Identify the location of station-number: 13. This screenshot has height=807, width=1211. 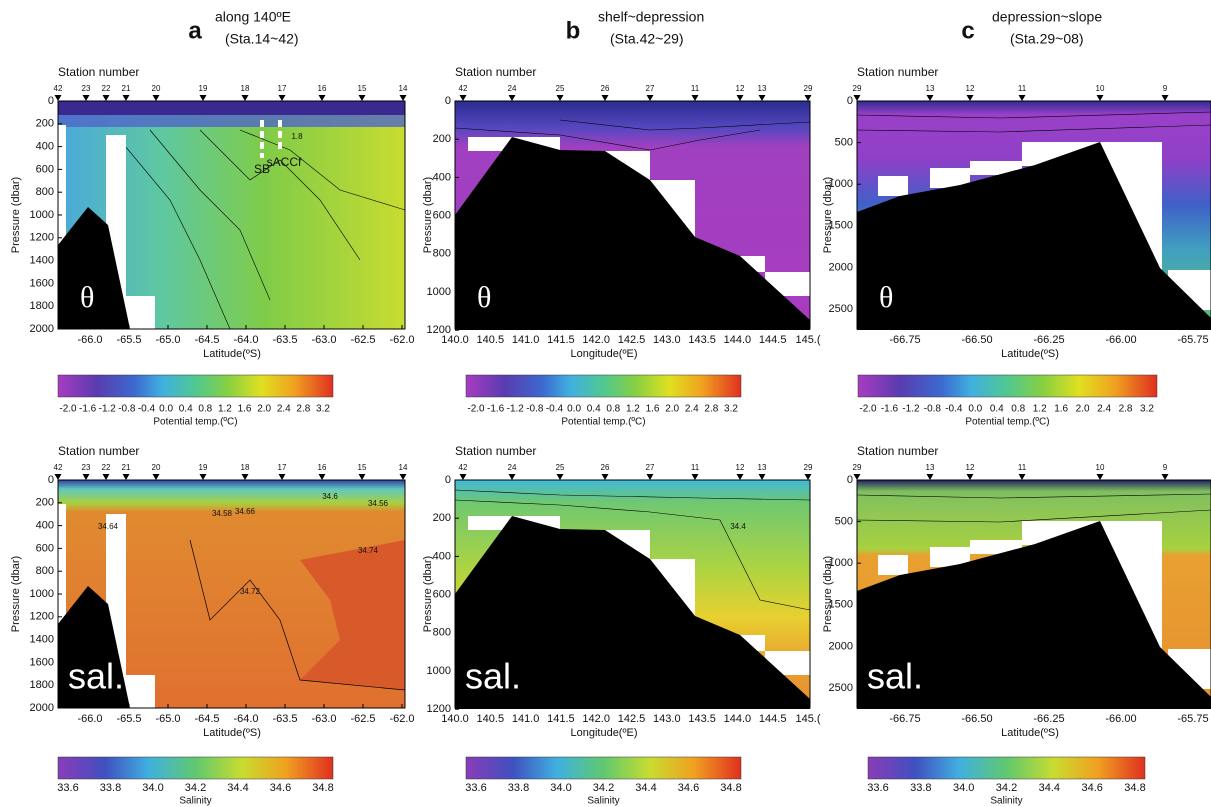
(762, 467).